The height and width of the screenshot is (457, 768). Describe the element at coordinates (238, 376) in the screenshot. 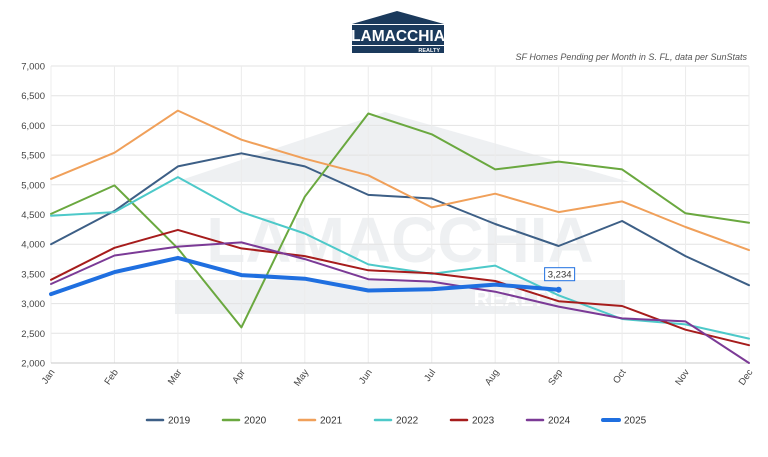

I see `x-tick-label: Apr` at that location.